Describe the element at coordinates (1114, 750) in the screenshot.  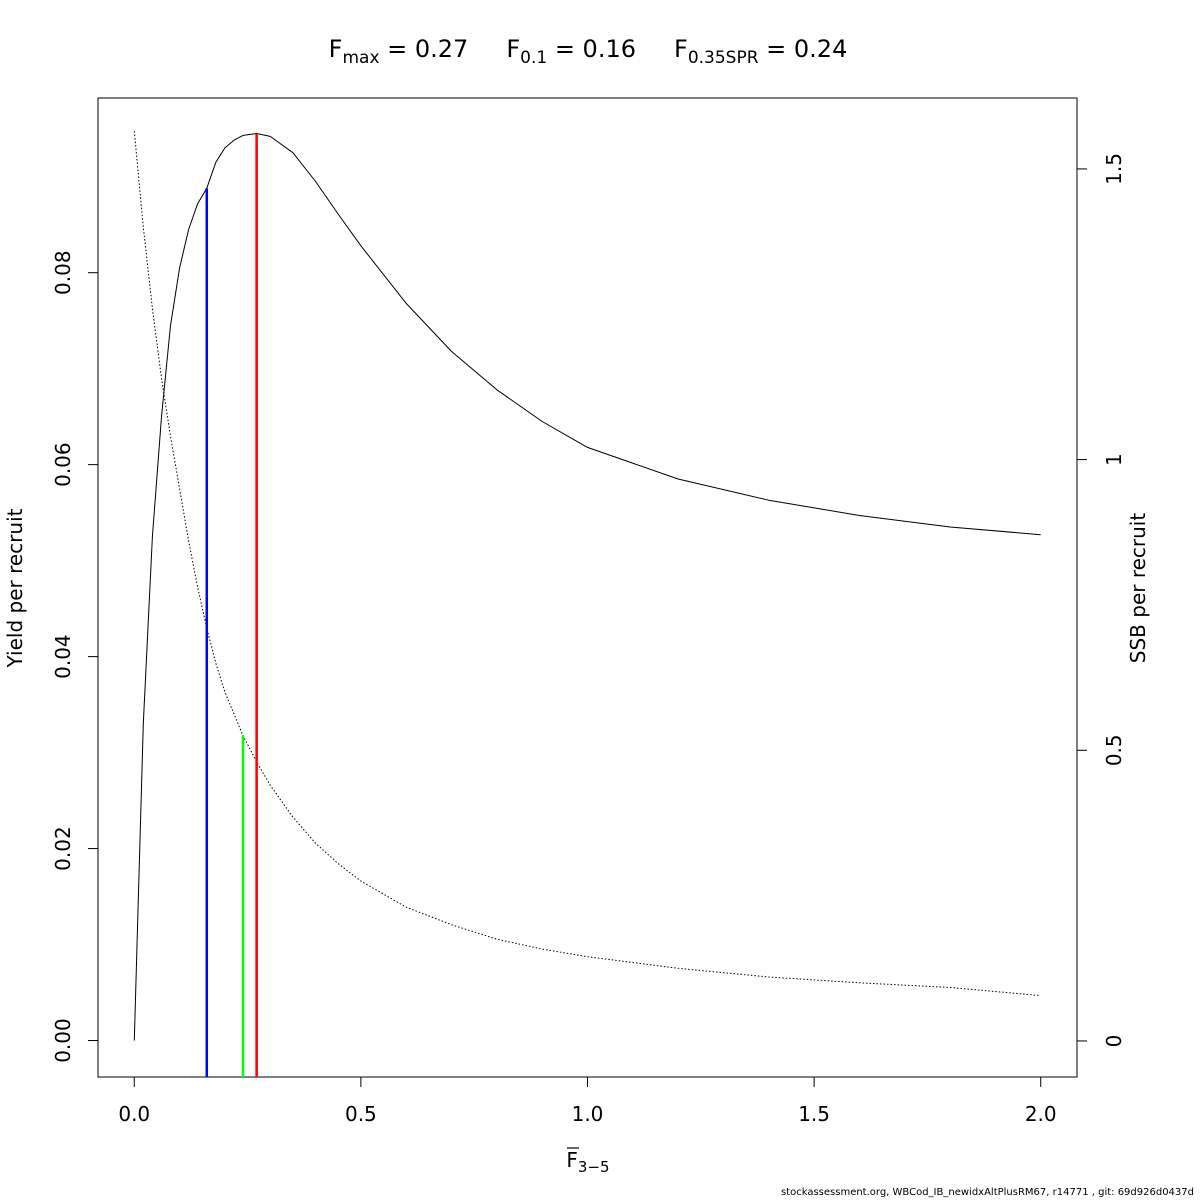
I see `y2-tick-label: 0.5` at that location.